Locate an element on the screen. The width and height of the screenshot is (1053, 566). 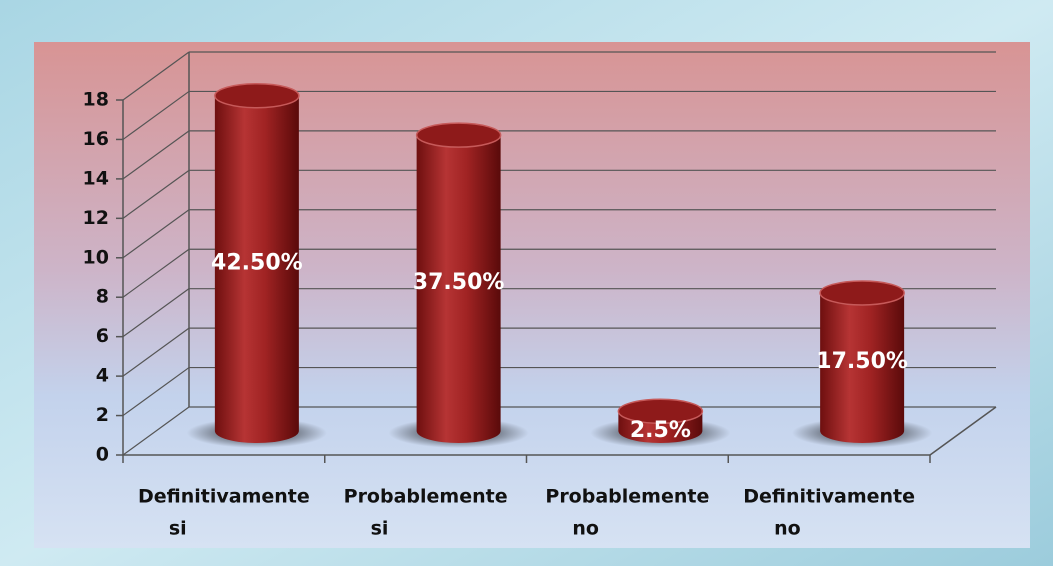
y-tick-label: 12 is located at coordinates (96, 218).